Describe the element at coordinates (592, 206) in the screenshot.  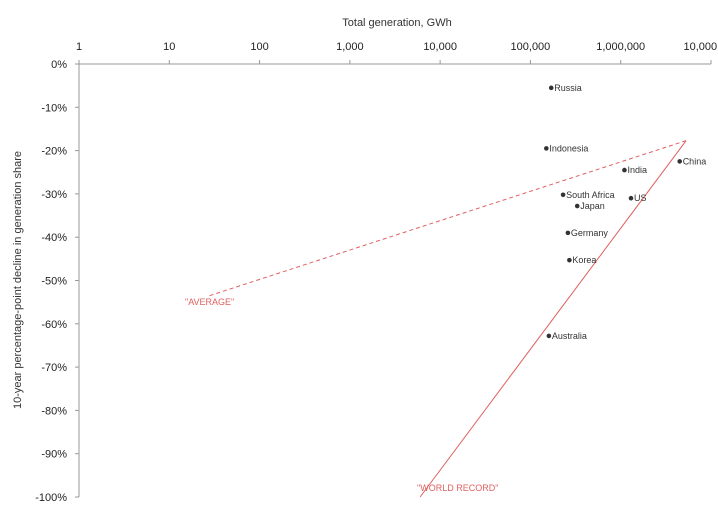
I see `point-label-japan: Japan` at that location.